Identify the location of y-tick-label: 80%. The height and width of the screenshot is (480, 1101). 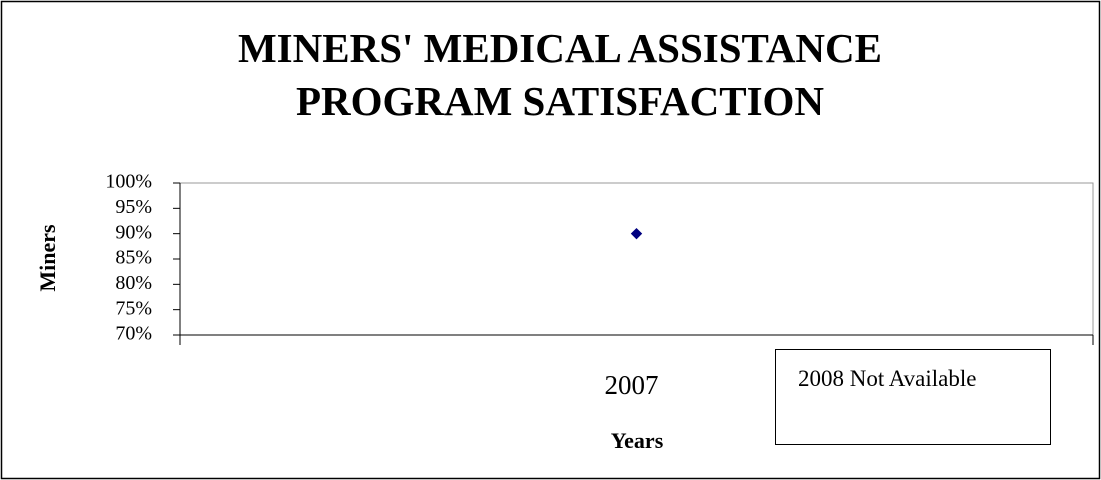
(133, 283).